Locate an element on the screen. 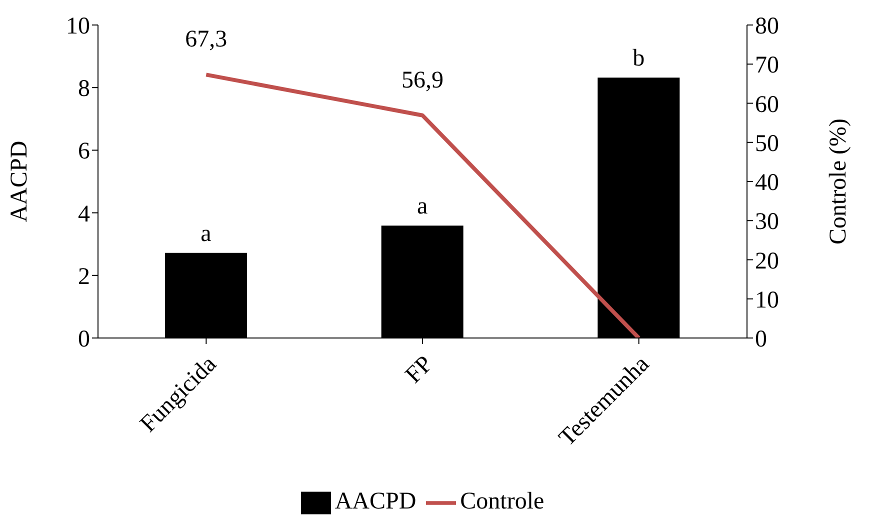  x-tick-label: FP is located at coordinates (419, 369).